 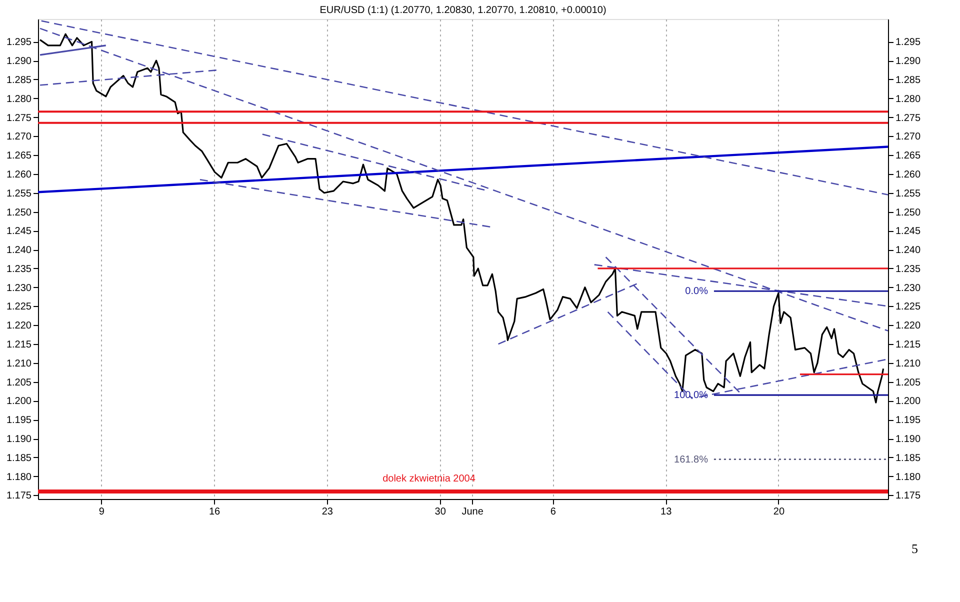 What do you see at coordinates (908, 174) in the screenshot?
I see `y2-tick-label: 1.260` at bounding box center [908, 174].